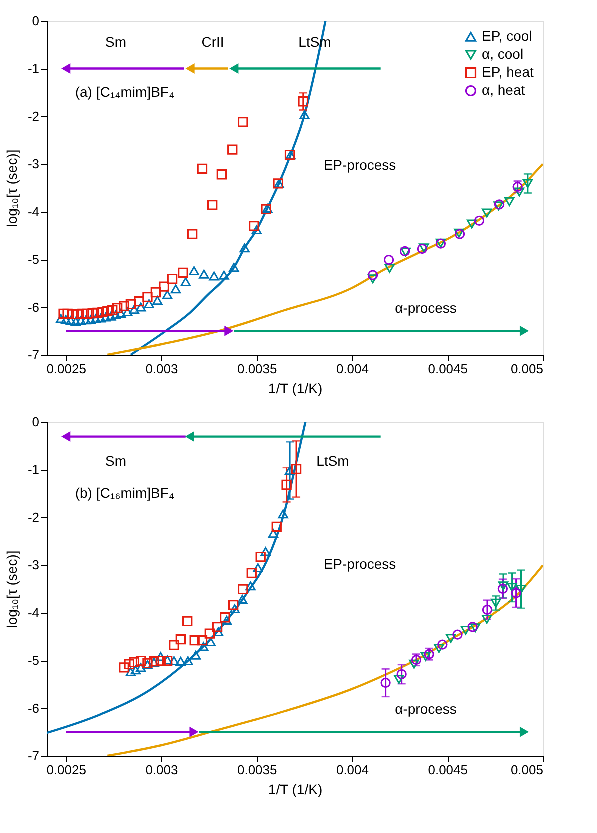 The width and height of the screenshot is (597, 833). What do you see at coordinates (36, 422) in the screenshot?
I see `y-tick-label: 0` at bounding box center [36, 422].